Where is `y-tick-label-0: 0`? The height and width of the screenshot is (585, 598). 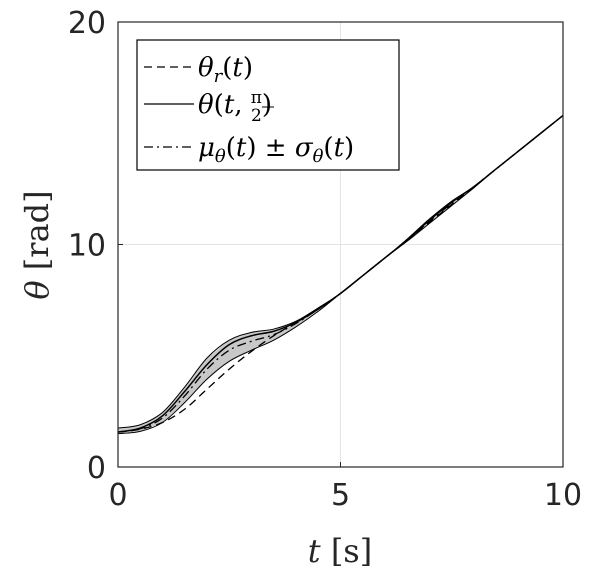
y-tick-label-0: 0 is located at coordinates (96, 468).